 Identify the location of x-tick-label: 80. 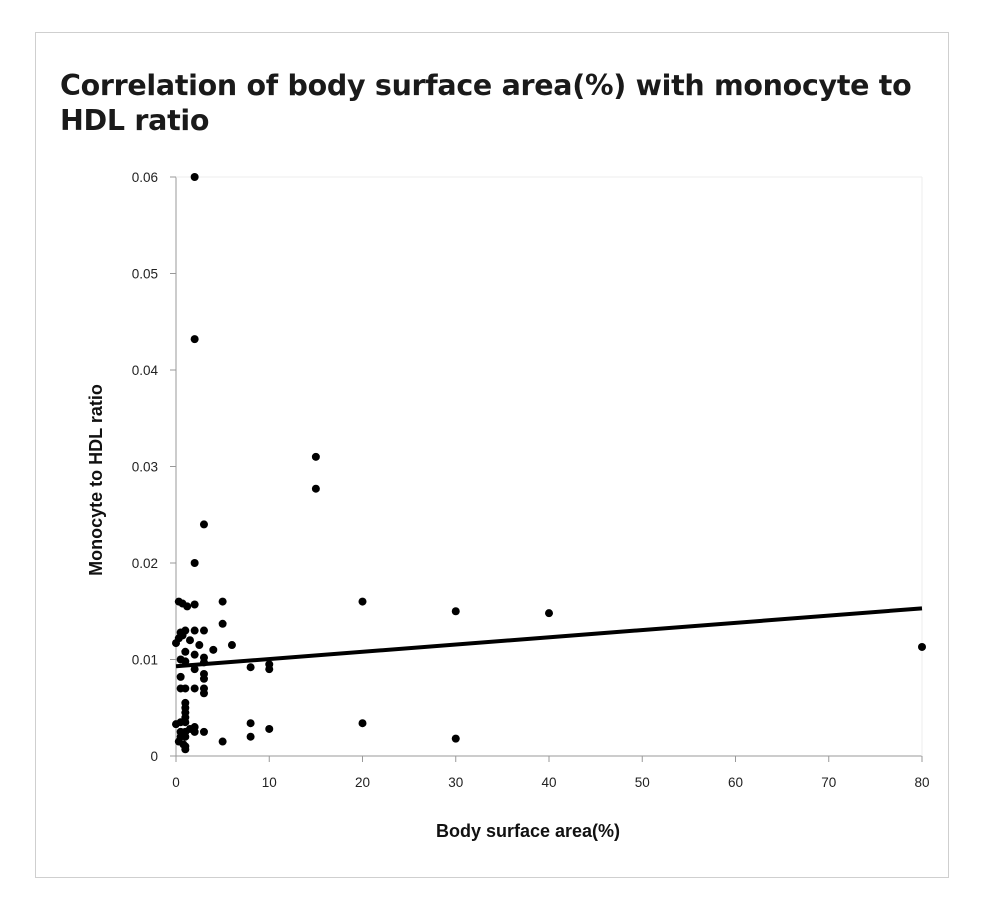
(921, 782).